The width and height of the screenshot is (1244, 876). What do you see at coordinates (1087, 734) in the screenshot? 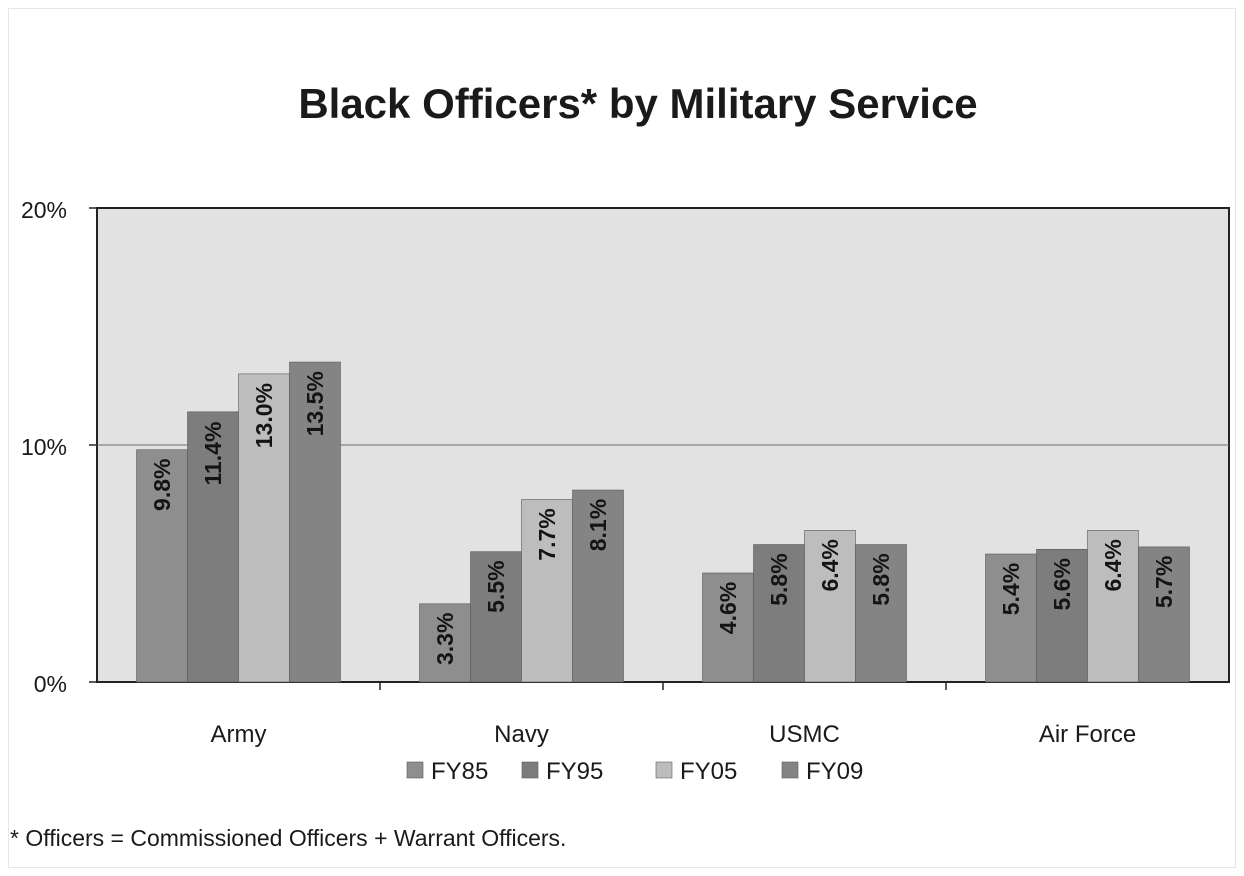
I see `x-tick-label: Air Force` at bounding box center [1087, 734].